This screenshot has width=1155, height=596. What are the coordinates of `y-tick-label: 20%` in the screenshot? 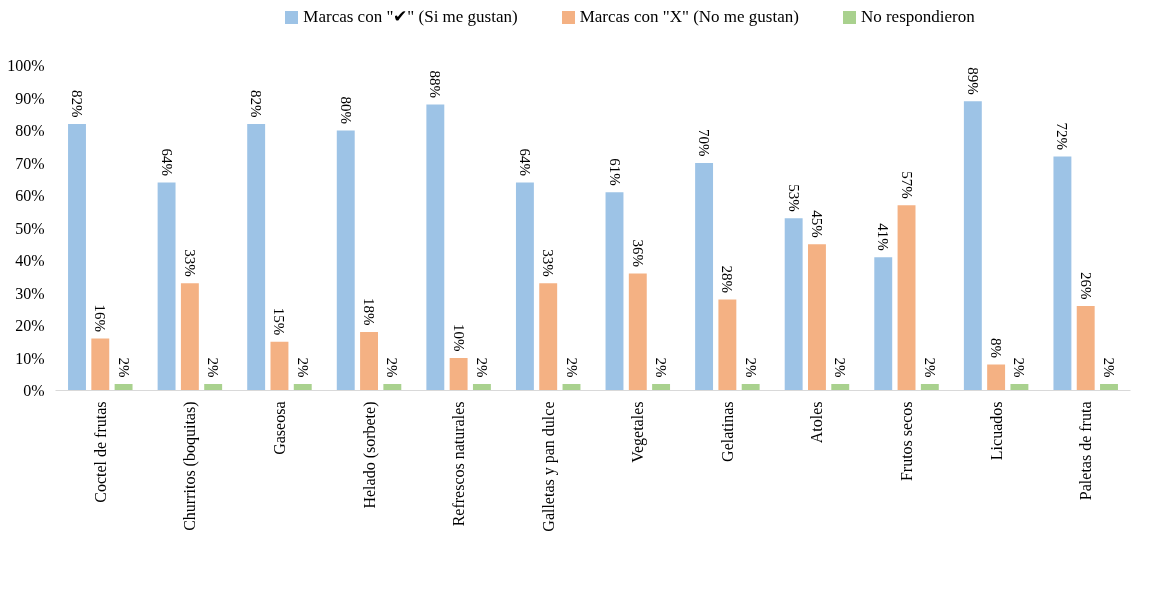 It's located at (30, 325).